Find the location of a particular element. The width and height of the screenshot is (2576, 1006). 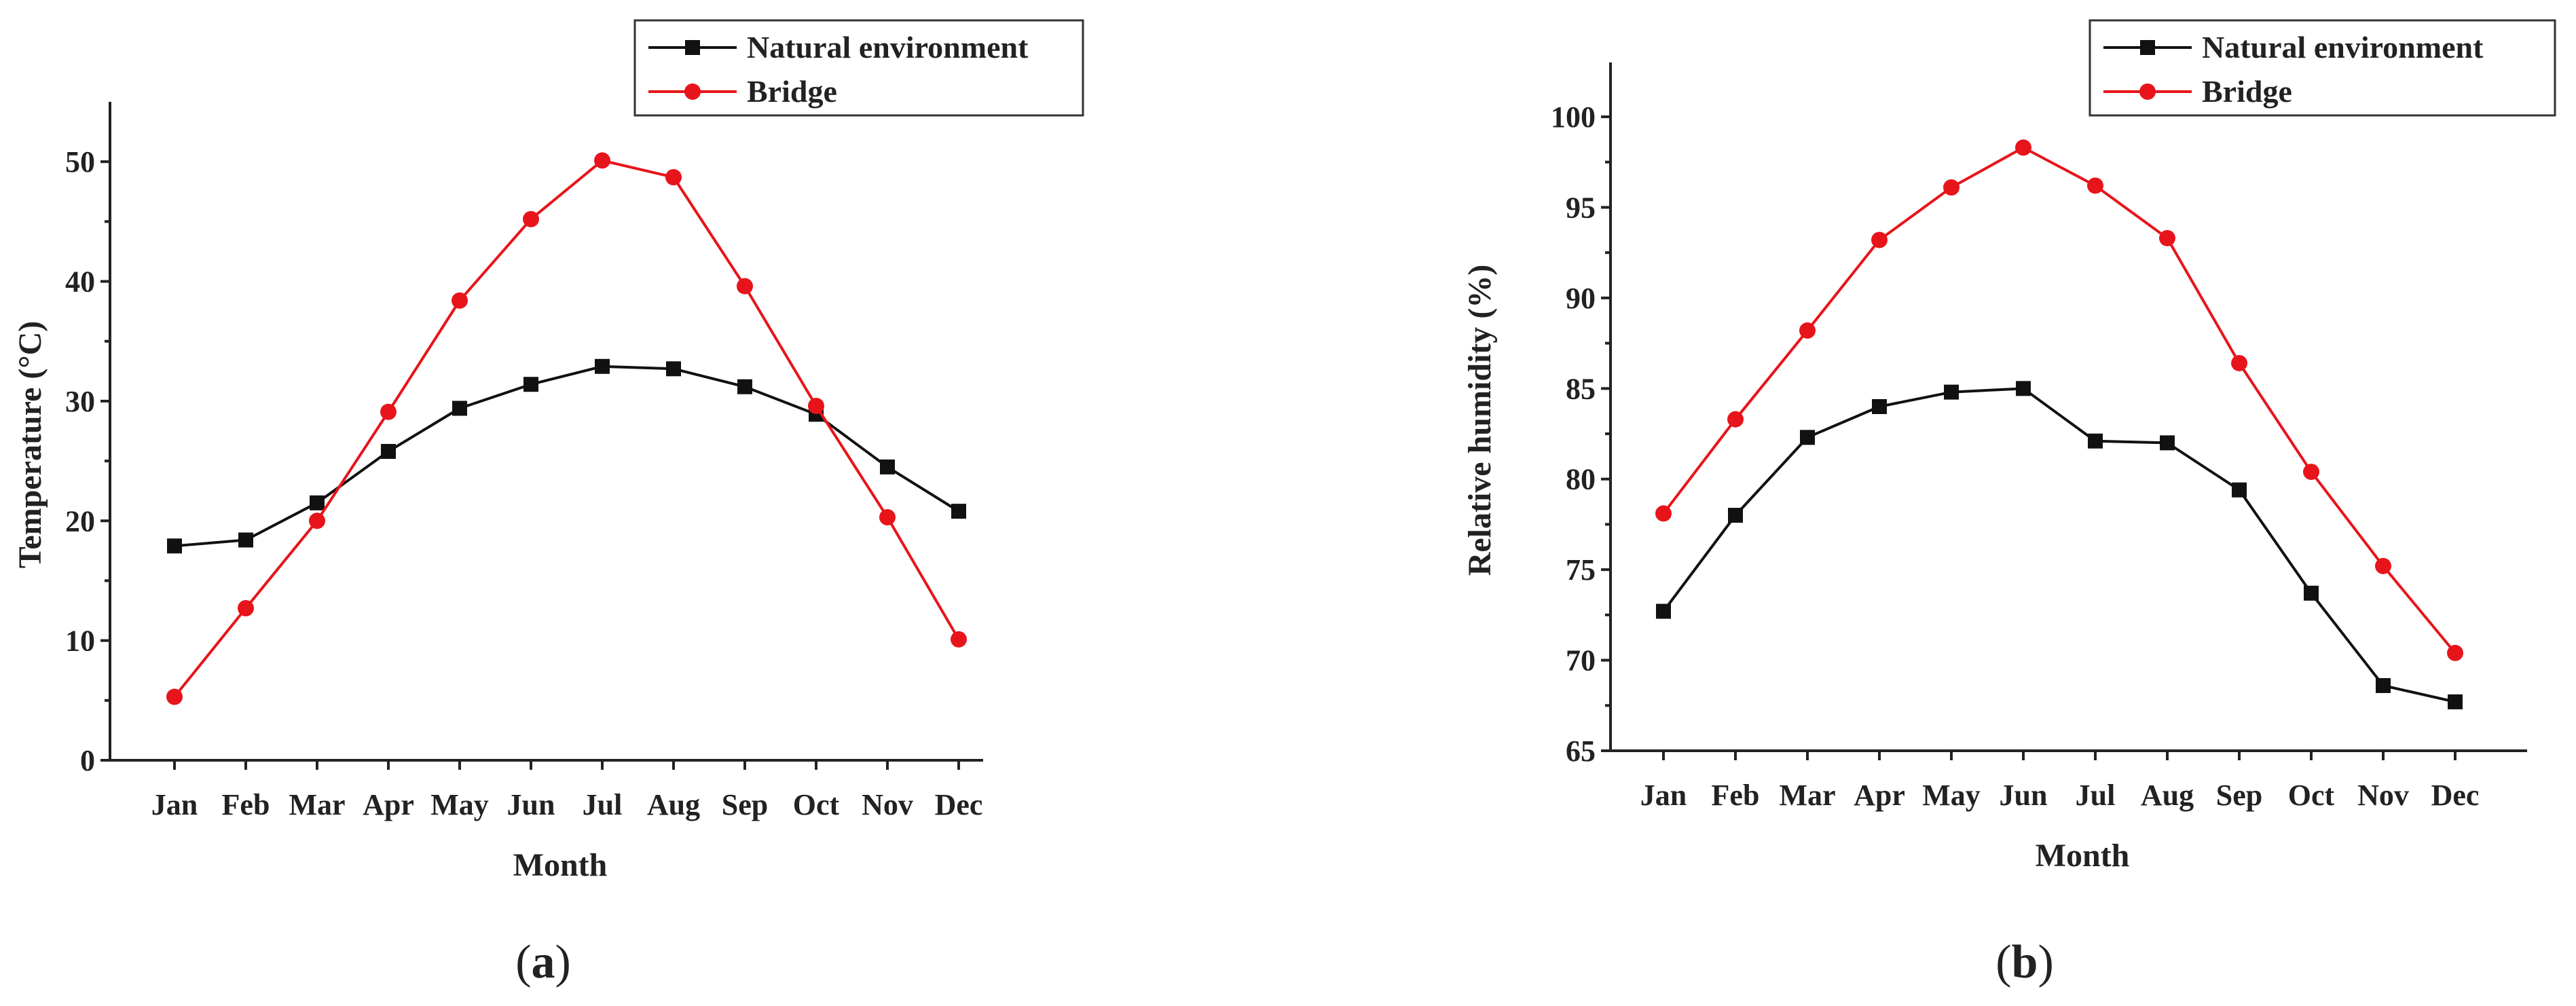

x-tick-label: Jun is located at coordinates (2024, 795).